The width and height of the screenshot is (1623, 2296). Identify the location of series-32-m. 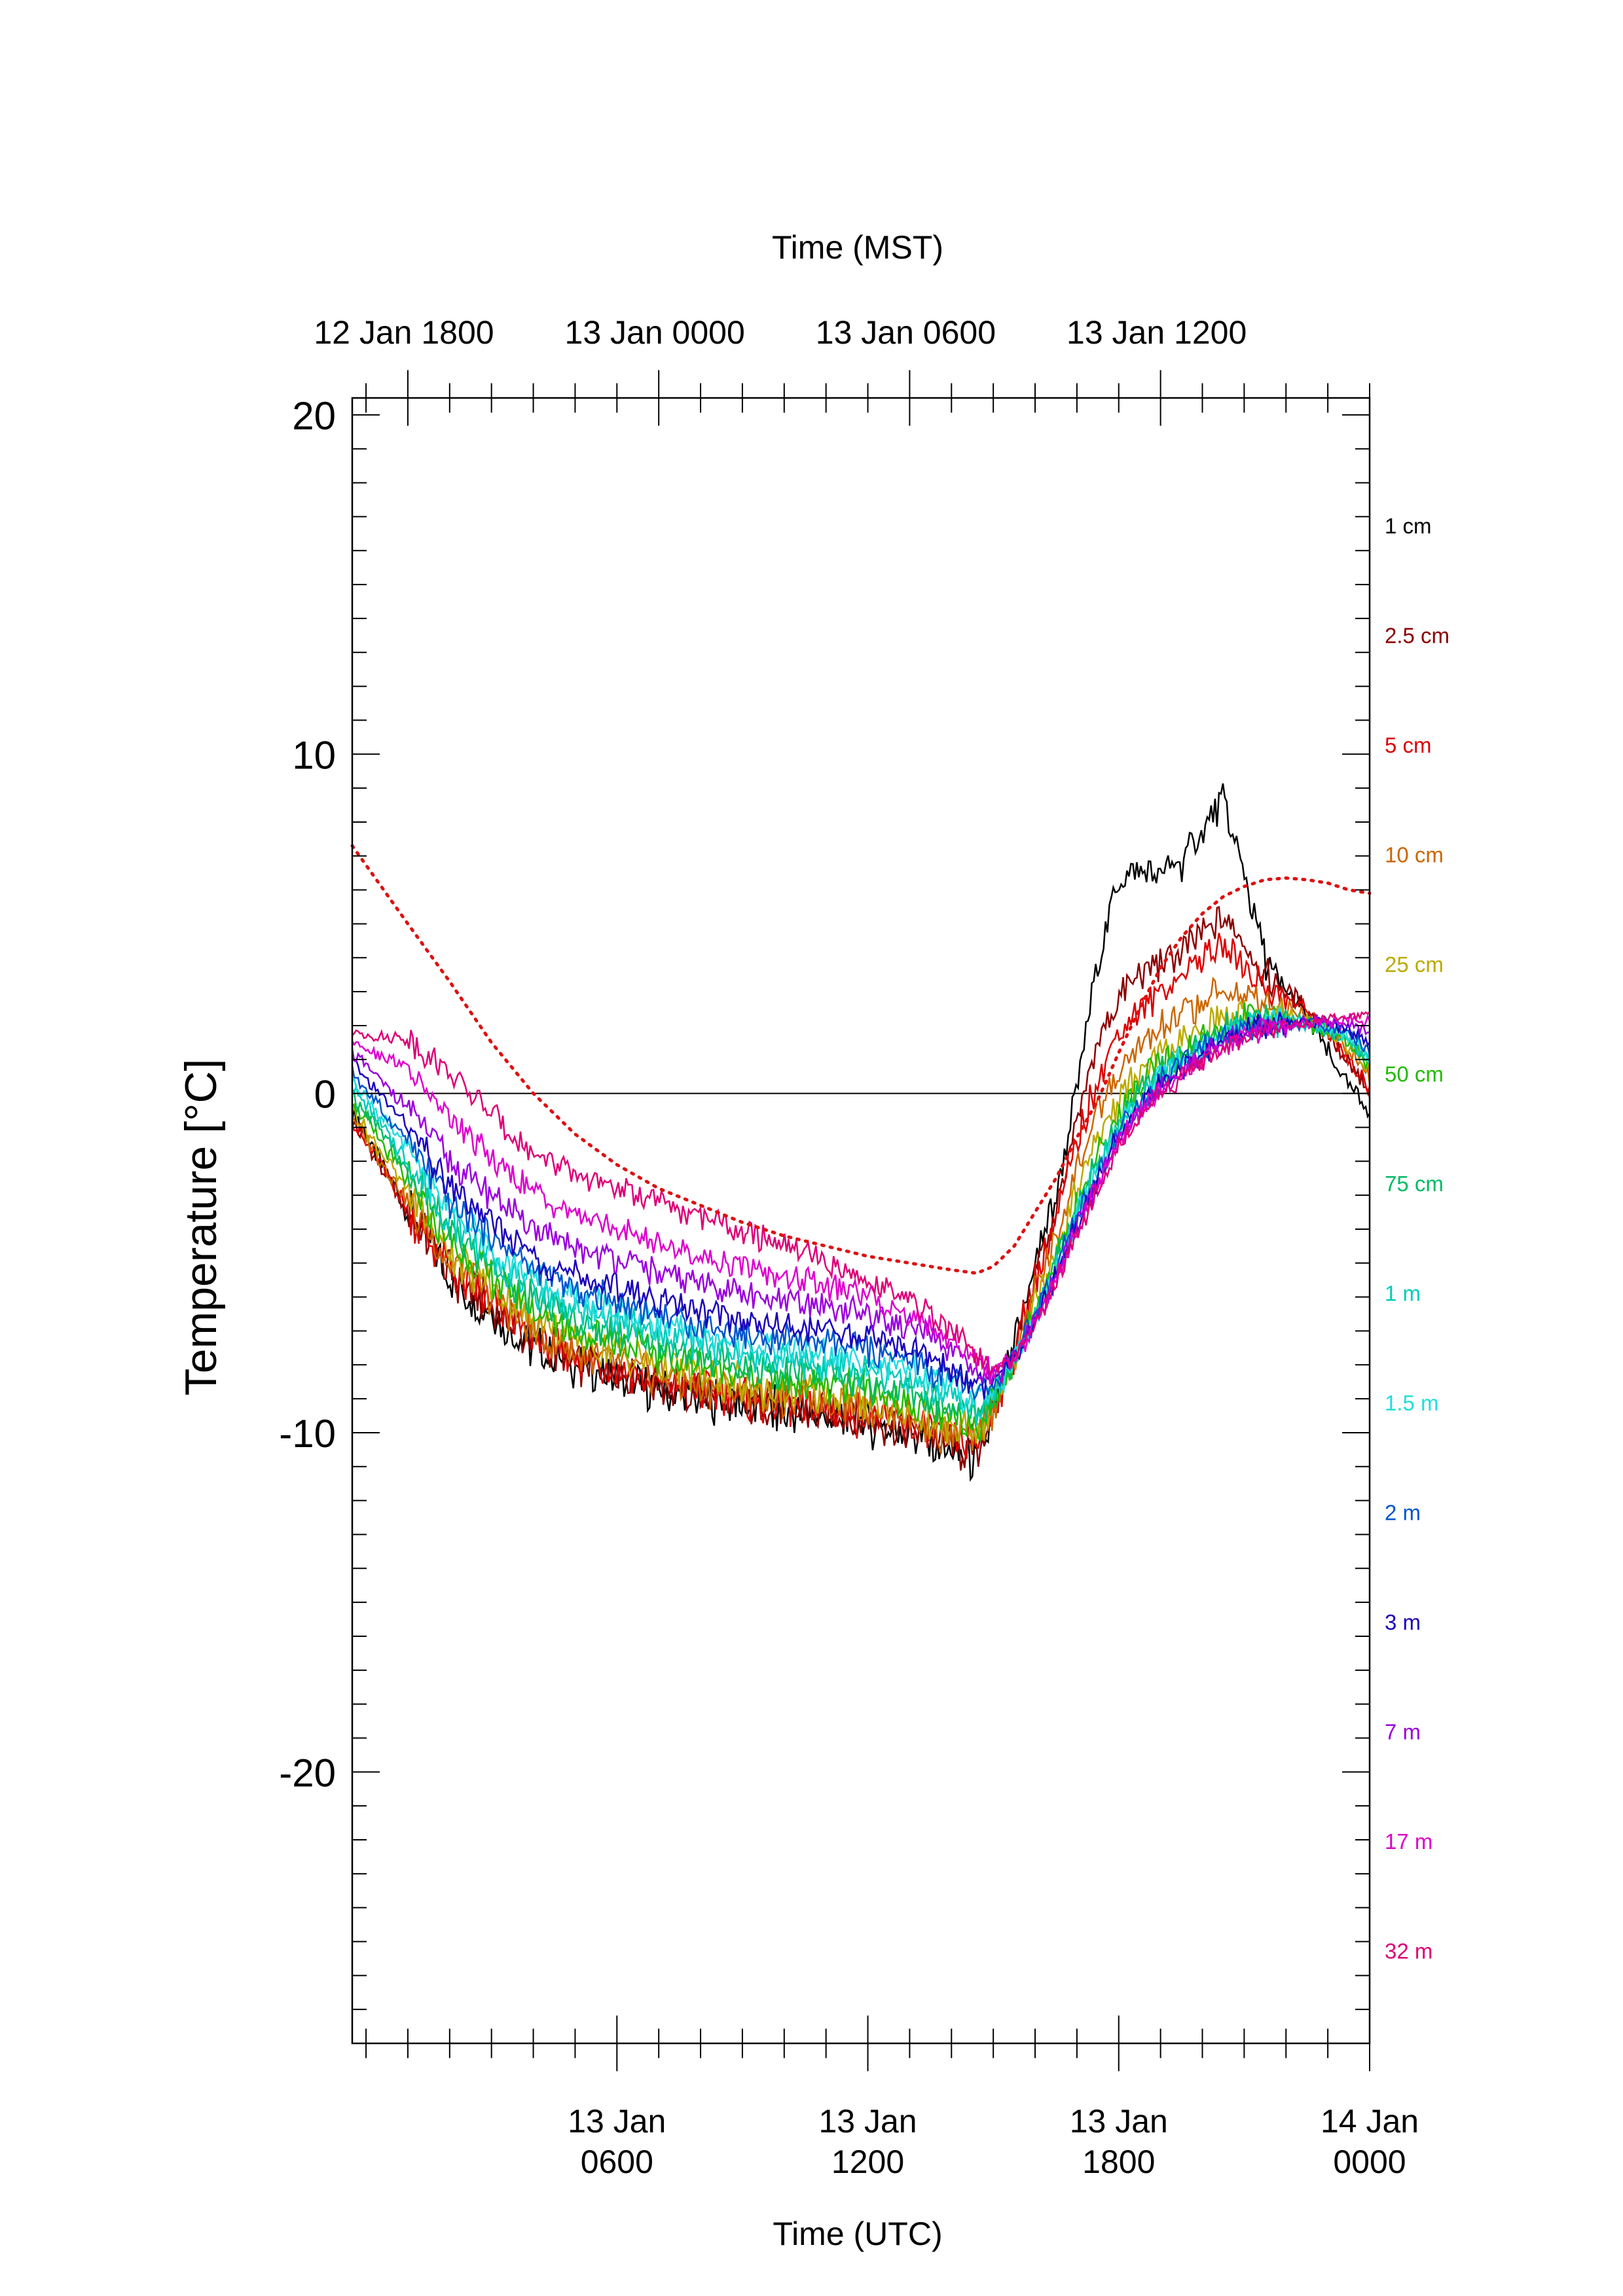
(861, 1194).